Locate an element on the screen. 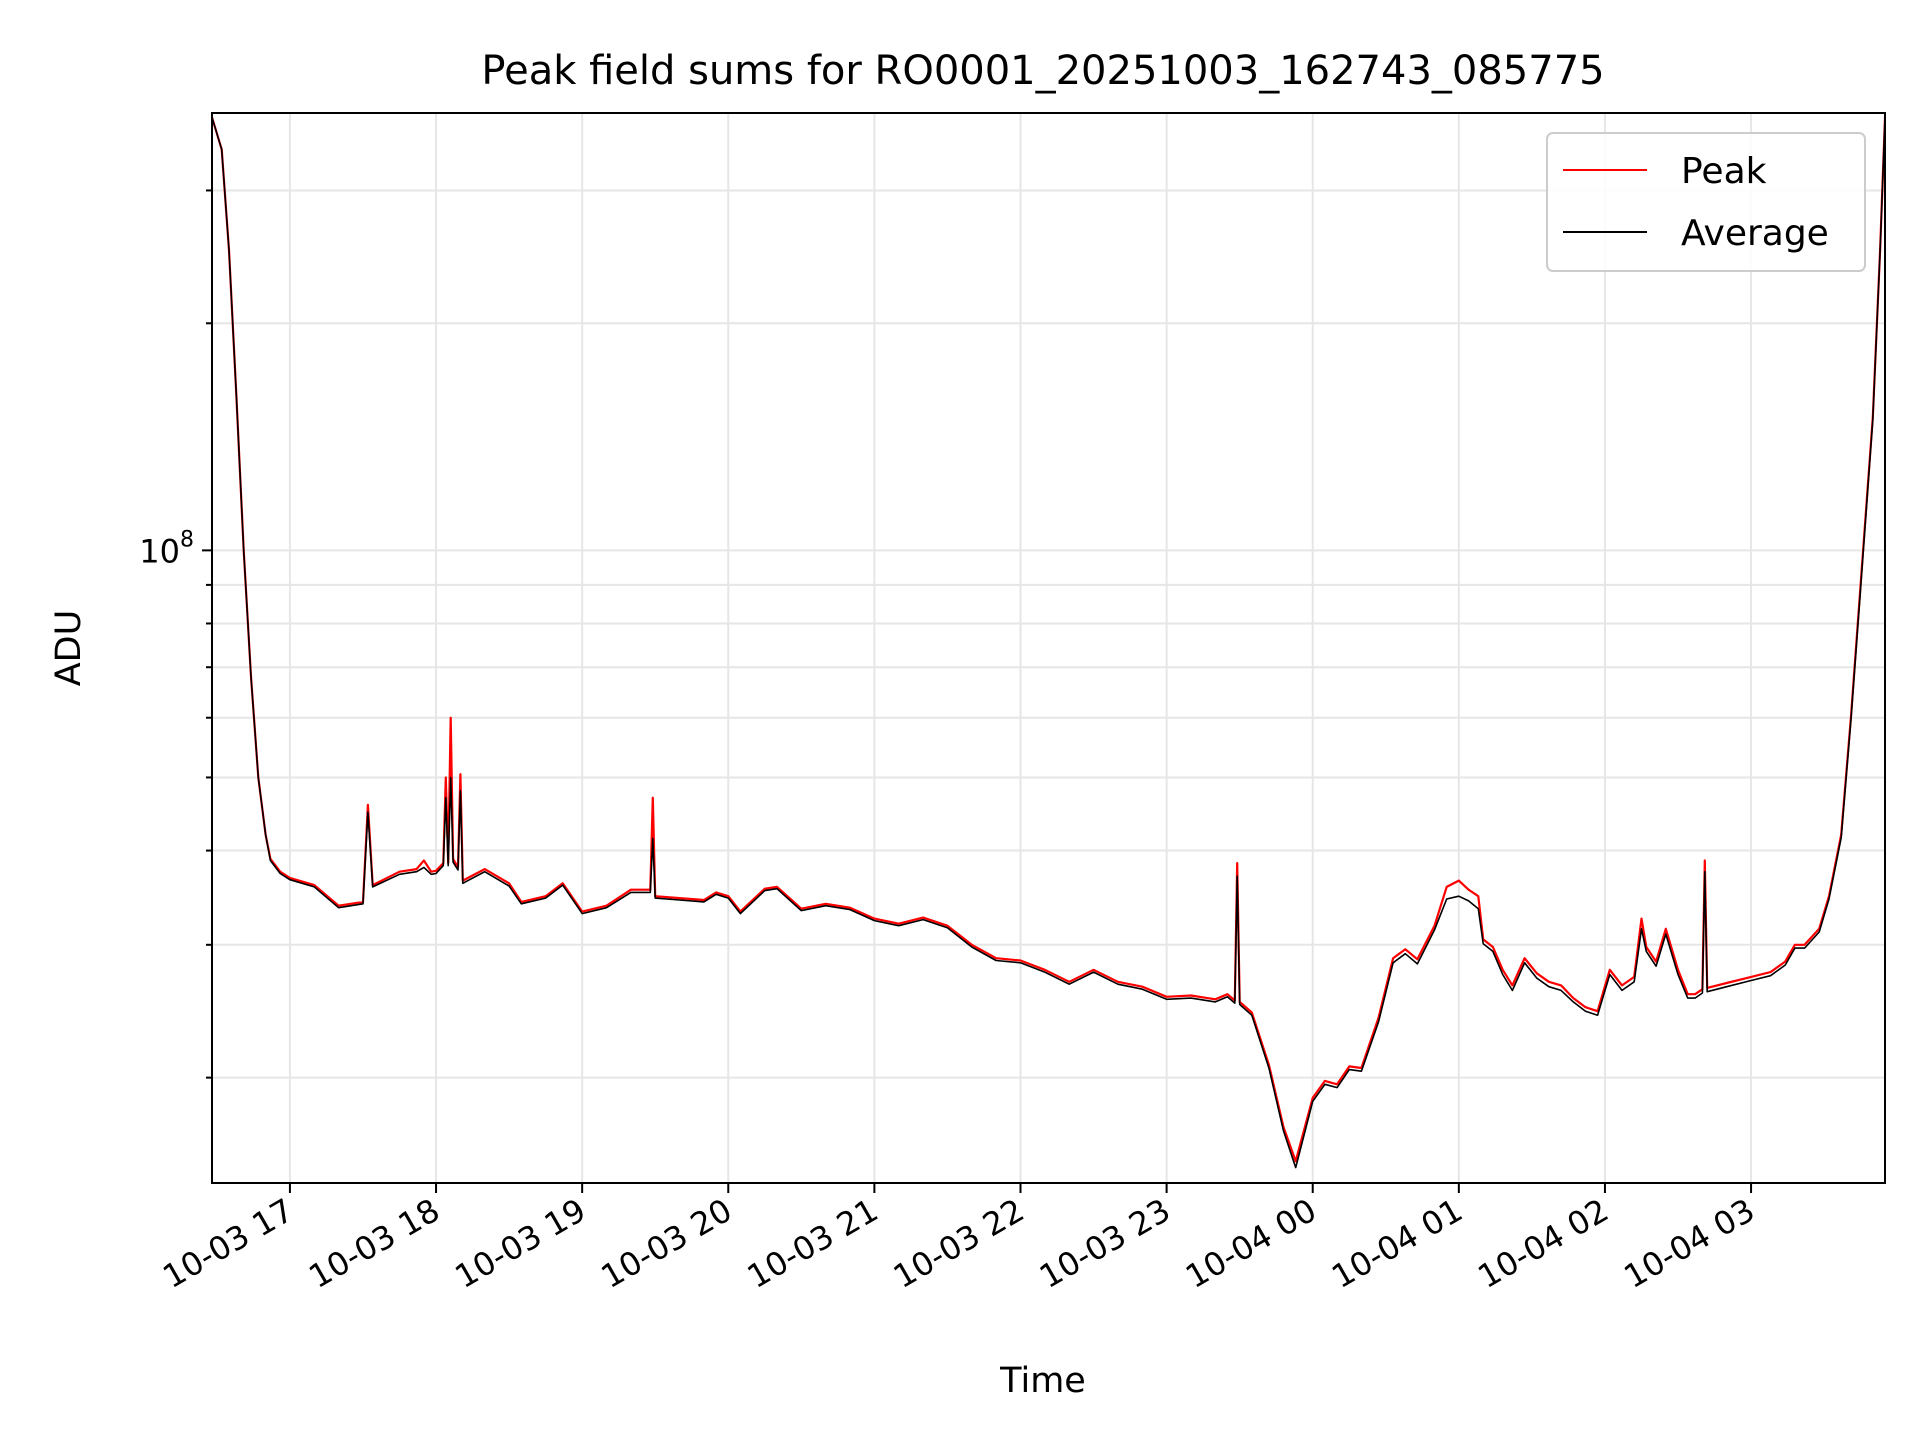 The image size is (1920, 1440). legend-label: Peak is located at coordinates (1724, 171).